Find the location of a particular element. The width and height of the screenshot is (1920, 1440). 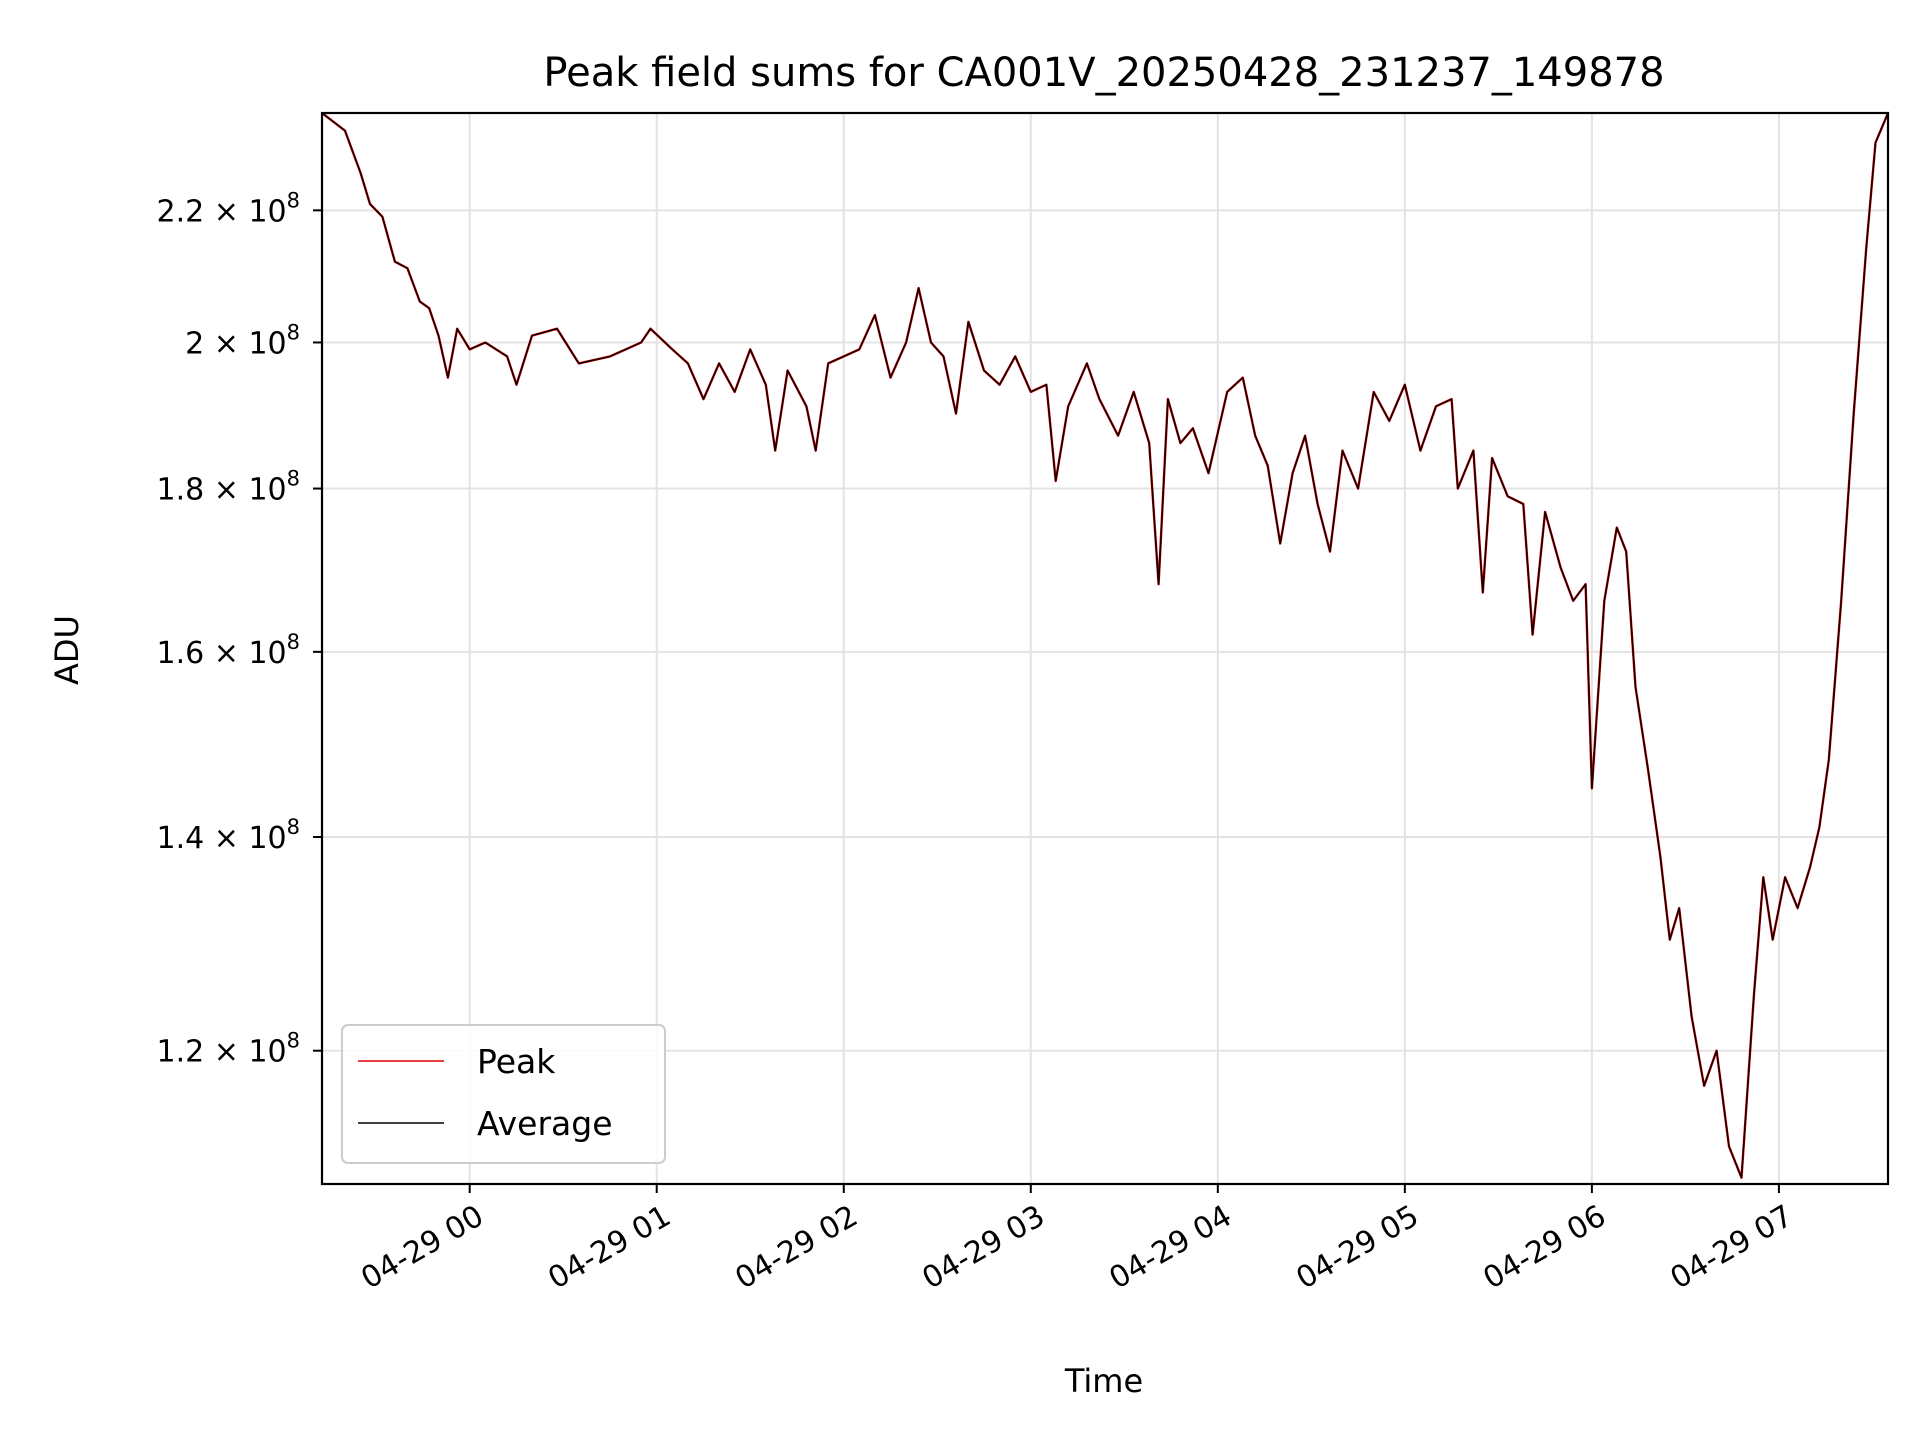

y-tick-mantissa: 1.2 × is located at coordinates (203, 1052).